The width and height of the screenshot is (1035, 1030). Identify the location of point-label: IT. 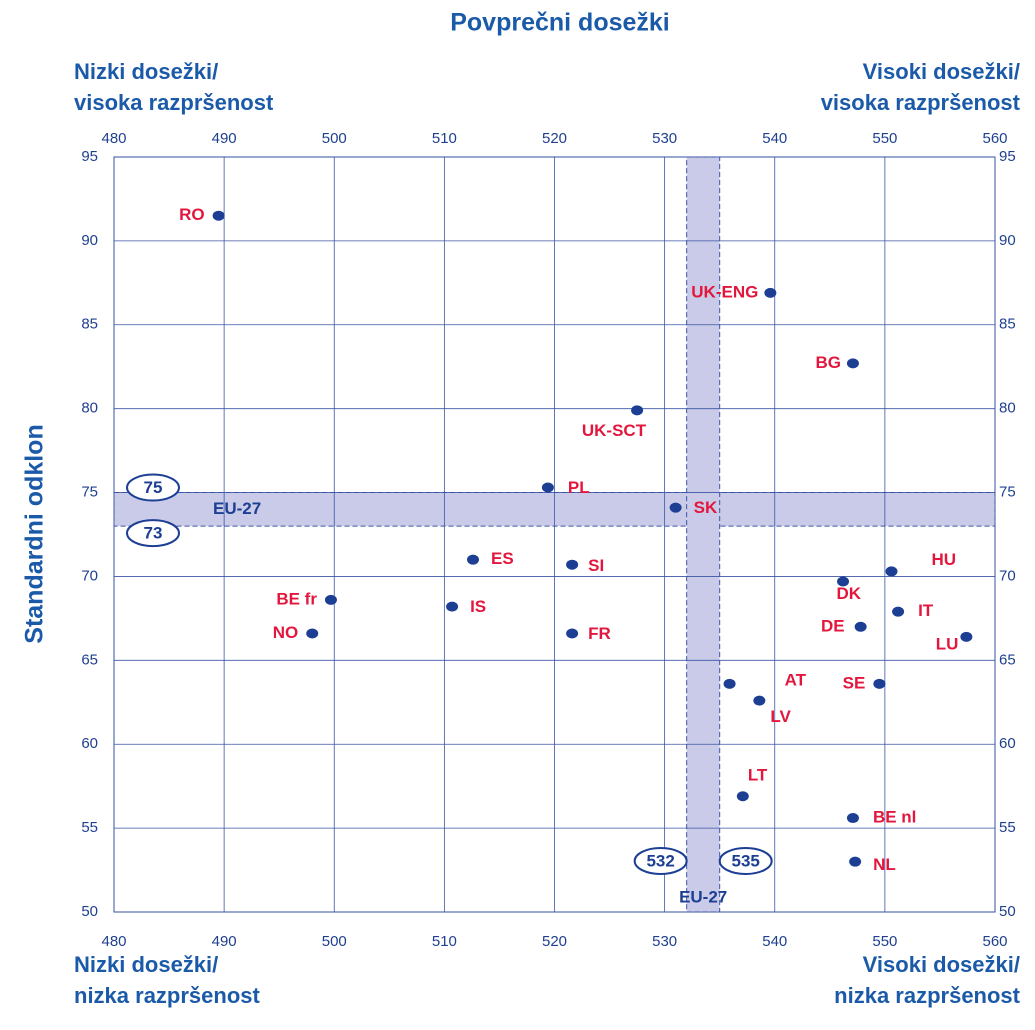
(926, 610).